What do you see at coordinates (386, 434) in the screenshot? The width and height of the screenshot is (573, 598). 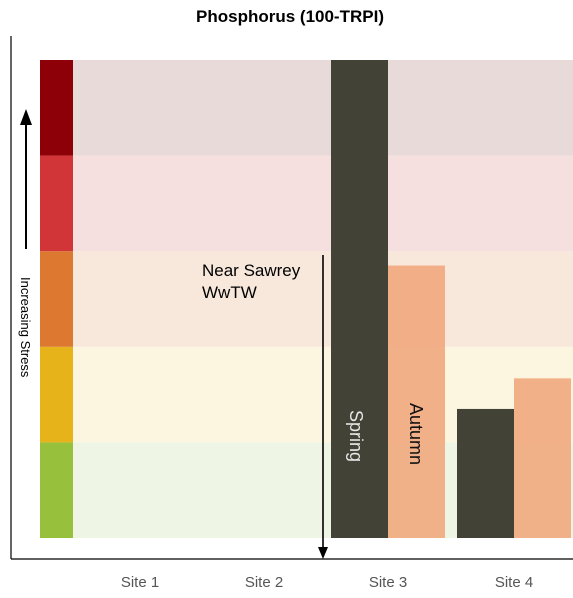 I see `bar-labels-layer: Spring Autumn` at bounding box center [386, 434].